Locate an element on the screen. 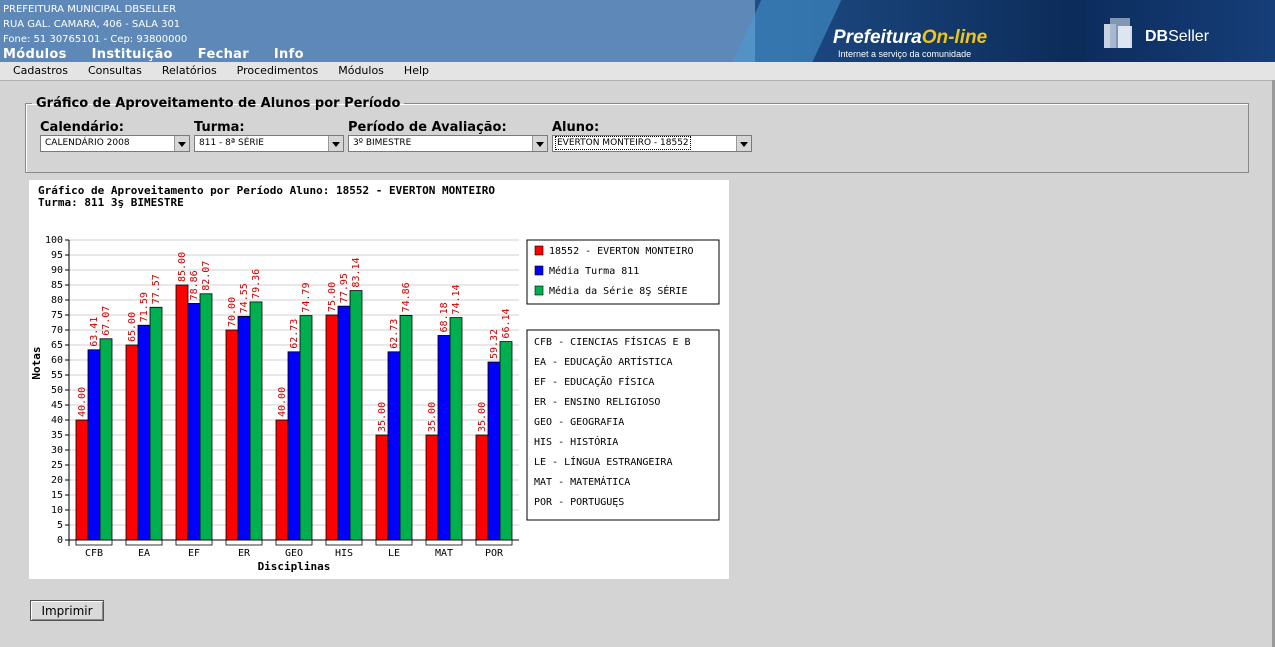 The width and height of the screenshot is (1275, 647). abbreviation-label: EA - EDUCAÇÃO ARTÍSTICA is located at coordinates (603, 361).